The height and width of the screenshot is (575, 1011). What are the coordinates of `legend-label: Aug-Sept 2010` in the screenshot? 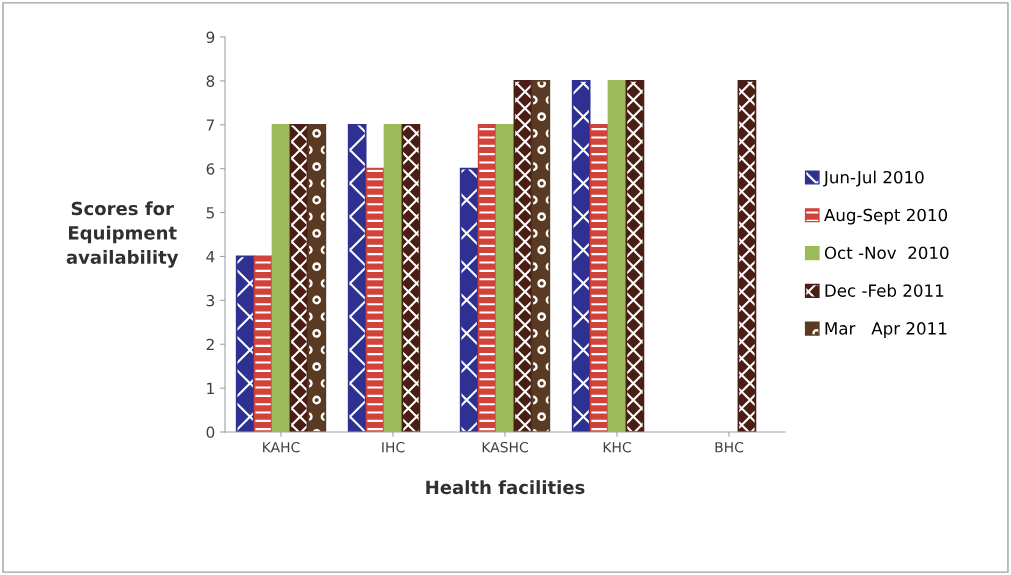 It's located at (886, 216).